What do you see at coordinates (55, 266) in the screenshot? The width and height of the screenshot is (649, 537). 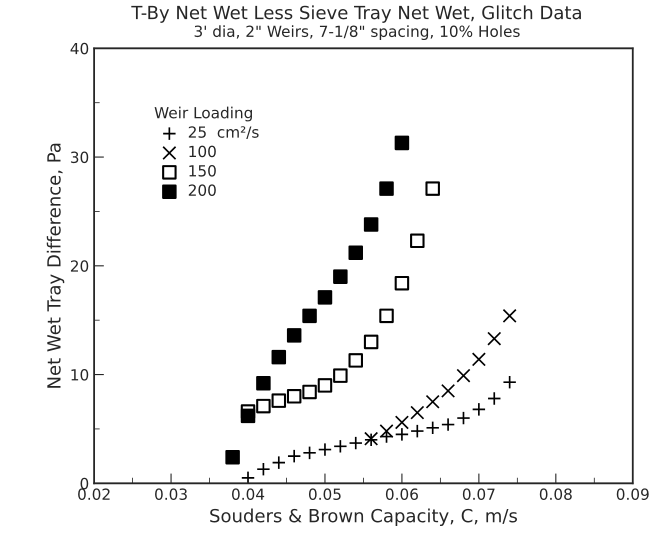 I see `y-axis-title: Net Wet Tray Difference, Pa` at bounding box center [55, 266].